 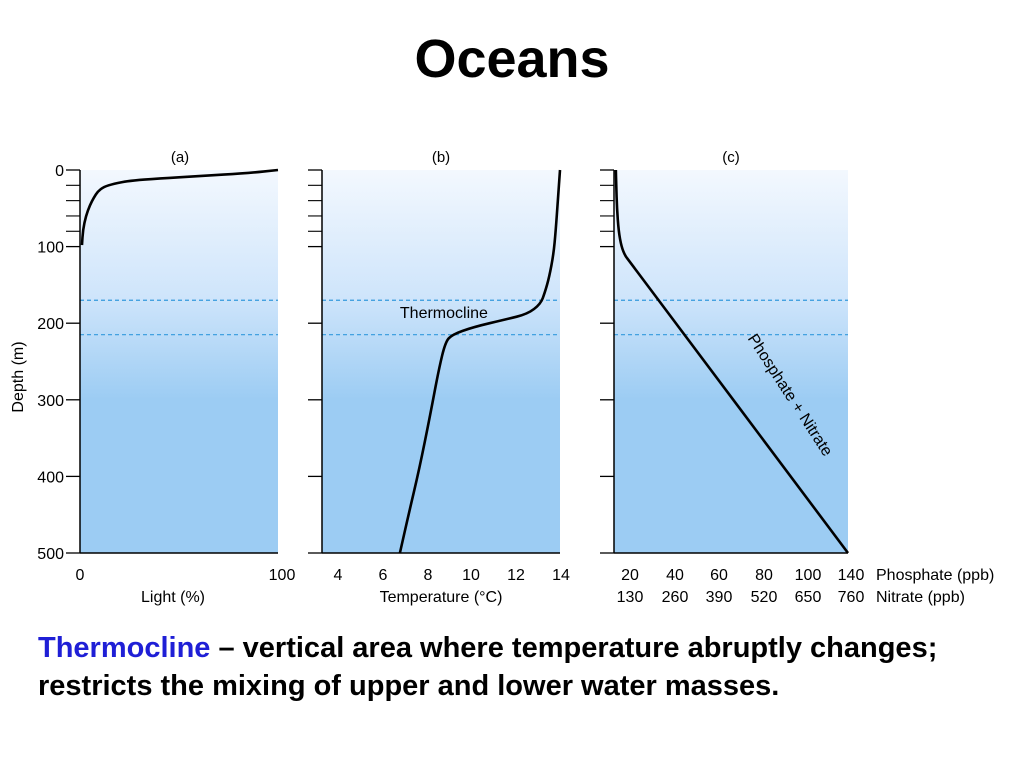 What do you see at coordinates (180, 157) in the screenshot?
I see `panel-title: (a)` at bounding box center [180, 157].